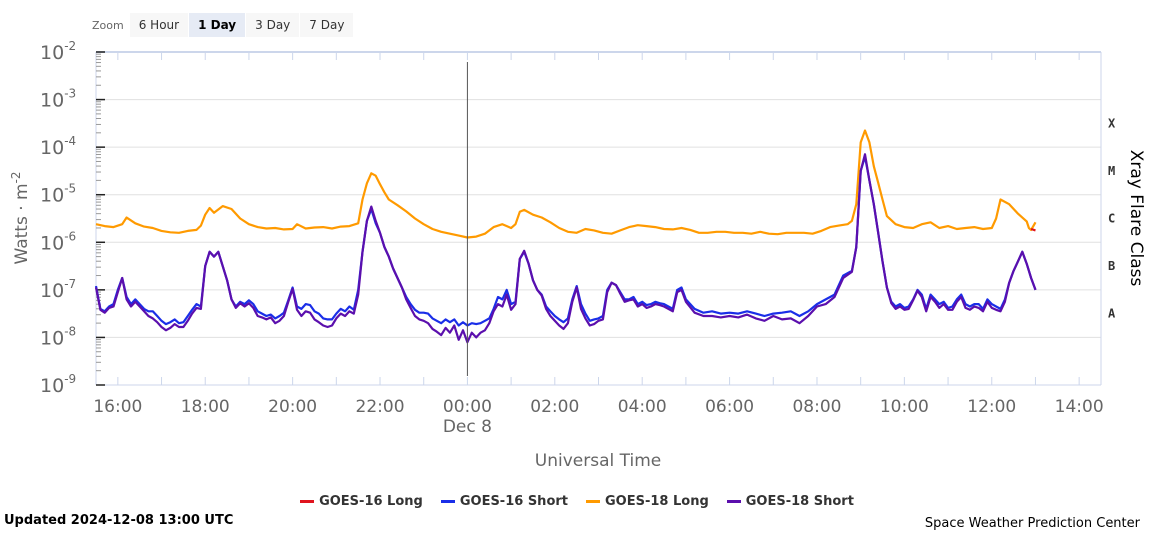 The image size is (1154, 537). Describe the element at coordinates (1112, 314) in the screenshot. I see `flare-class-label: A` at that location.